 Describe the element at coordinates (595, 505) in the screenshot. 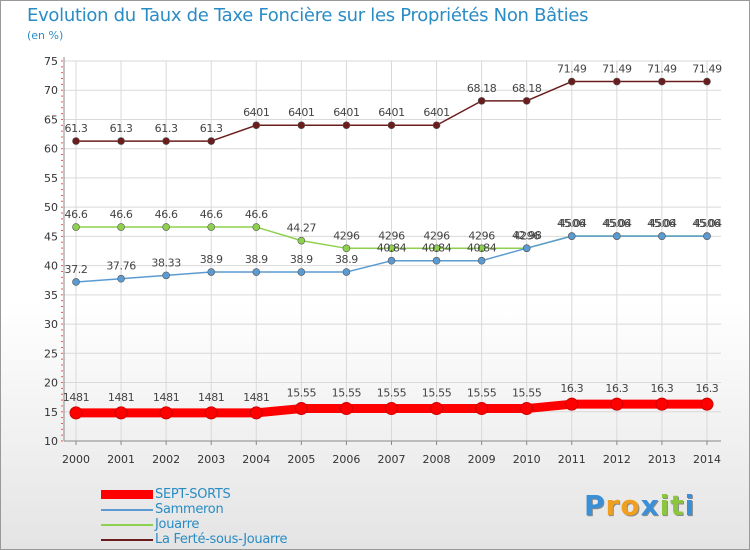

I see `logo-letter: P` at that location.